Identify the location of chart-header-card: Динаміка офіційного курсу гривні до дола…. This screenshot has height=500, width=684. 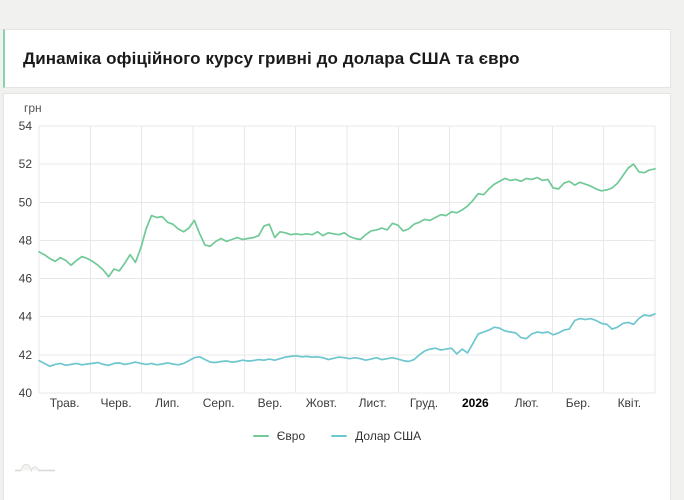
(337, 58).